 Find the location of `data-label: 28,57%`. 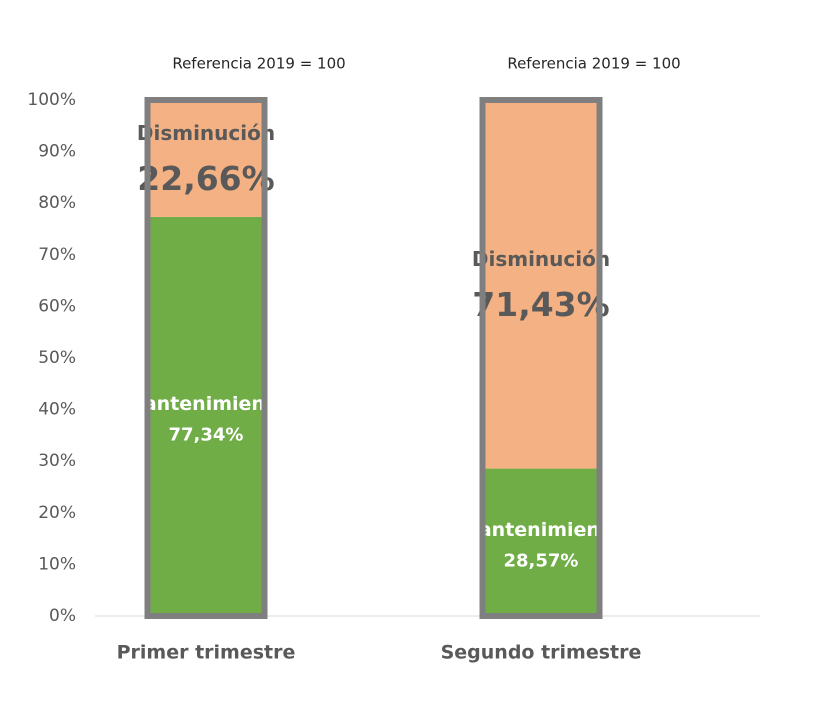

data-label: 28,57% is located at coordinates (541, 560).